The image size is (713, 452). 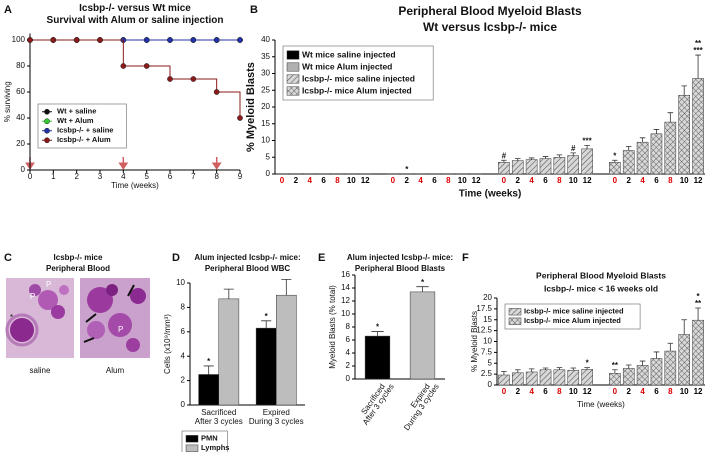 I want to click on x-axis-label: Time (weeks), so click(x=490, y=194).